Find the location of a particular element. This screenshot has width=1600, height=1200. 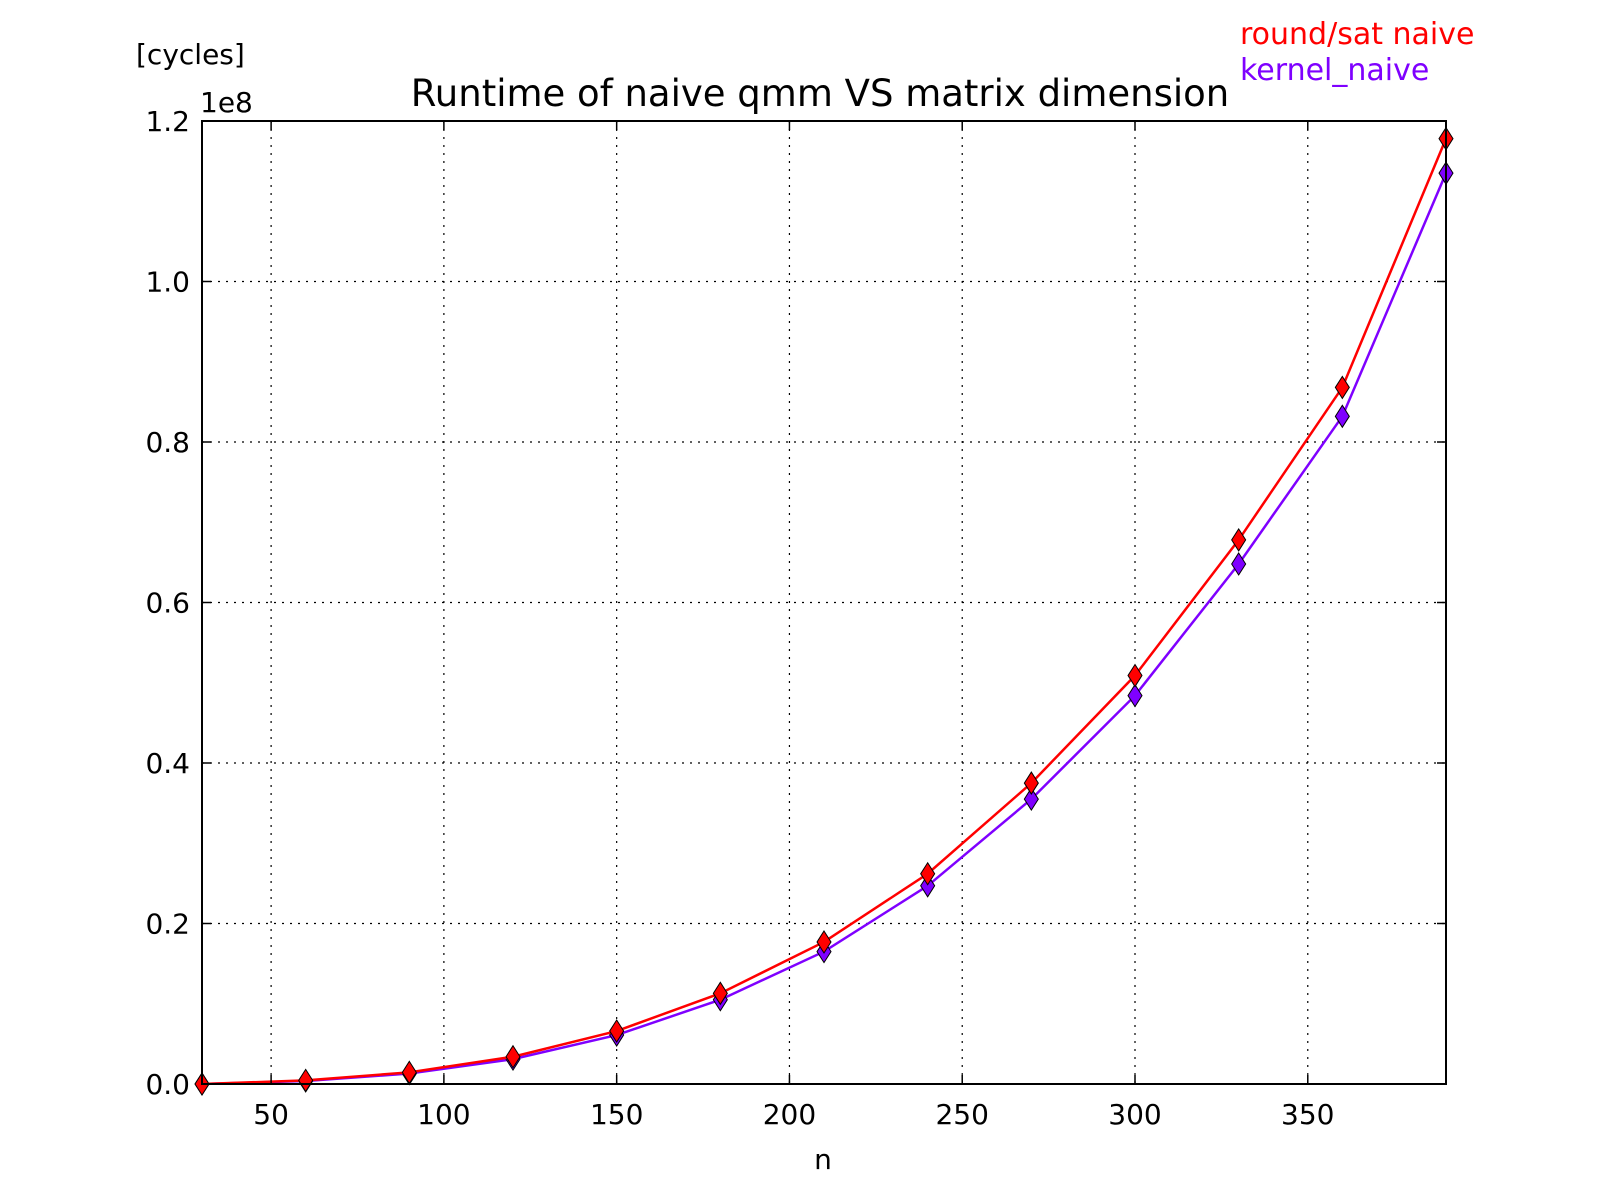

legend: round/sat naive kernel_naive is located at coordinates (1357, 52).